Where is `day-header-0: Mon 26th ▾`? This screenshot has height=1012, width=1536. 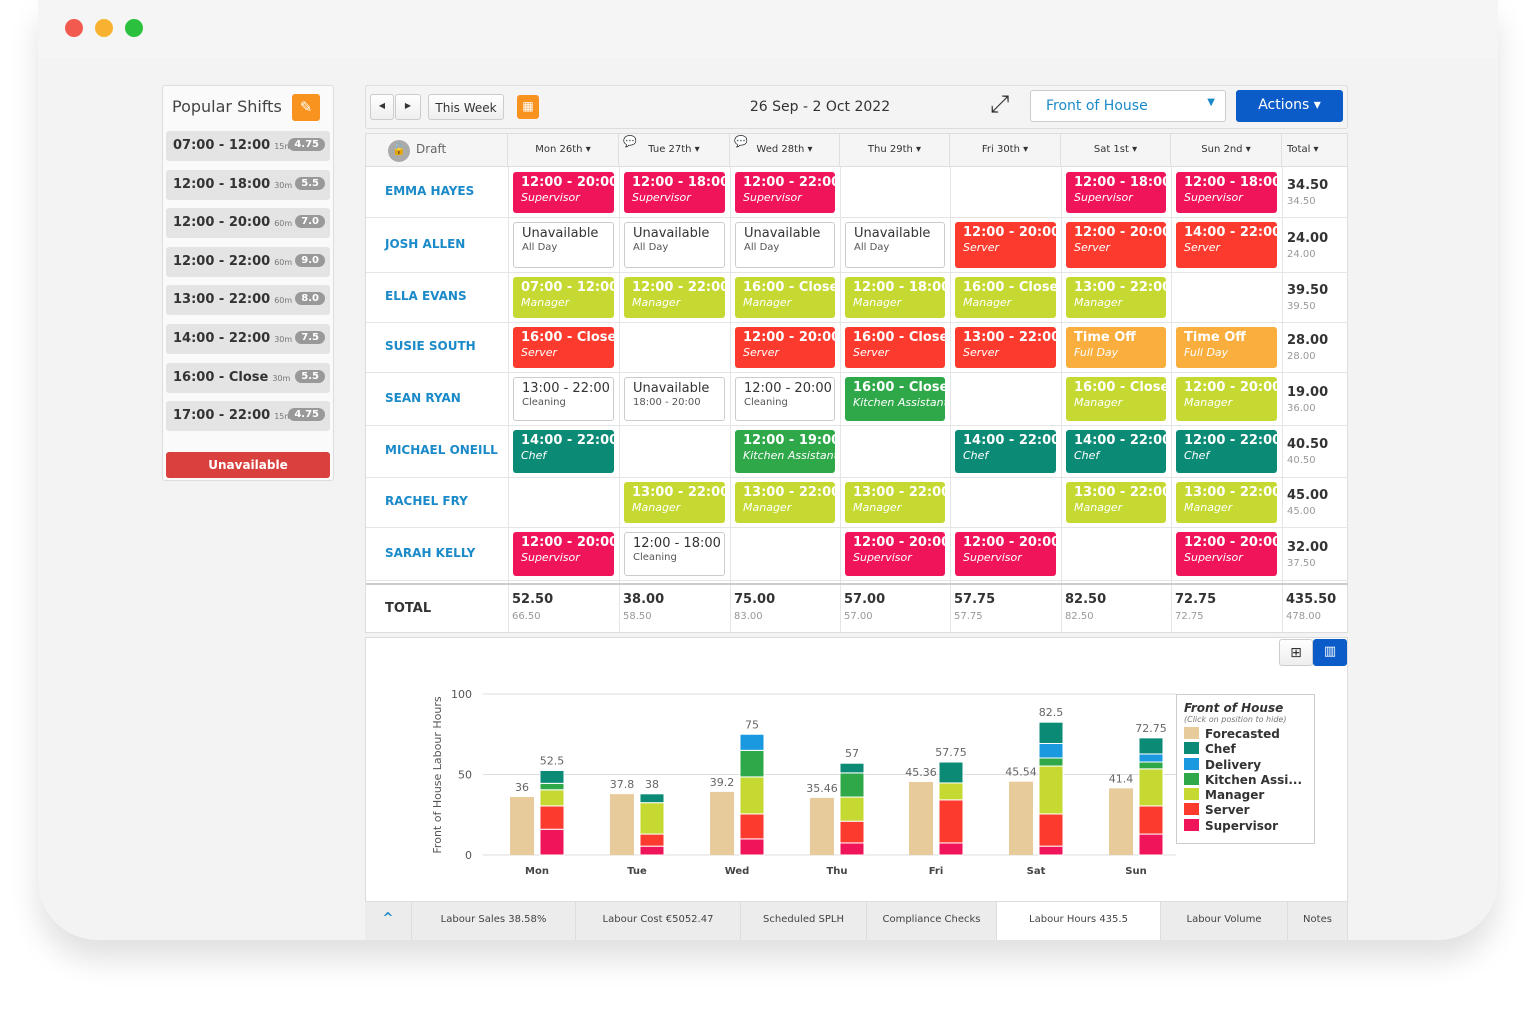 day-header-0: Mon 26th ▾ is located at coordinates (563, 150).